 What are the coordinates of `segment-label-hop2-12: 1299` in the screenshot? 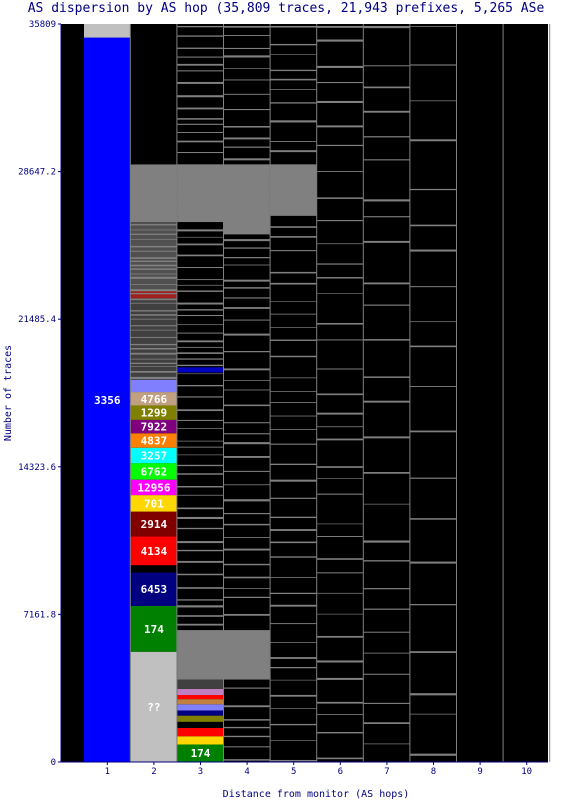 It's located at (154, 413).